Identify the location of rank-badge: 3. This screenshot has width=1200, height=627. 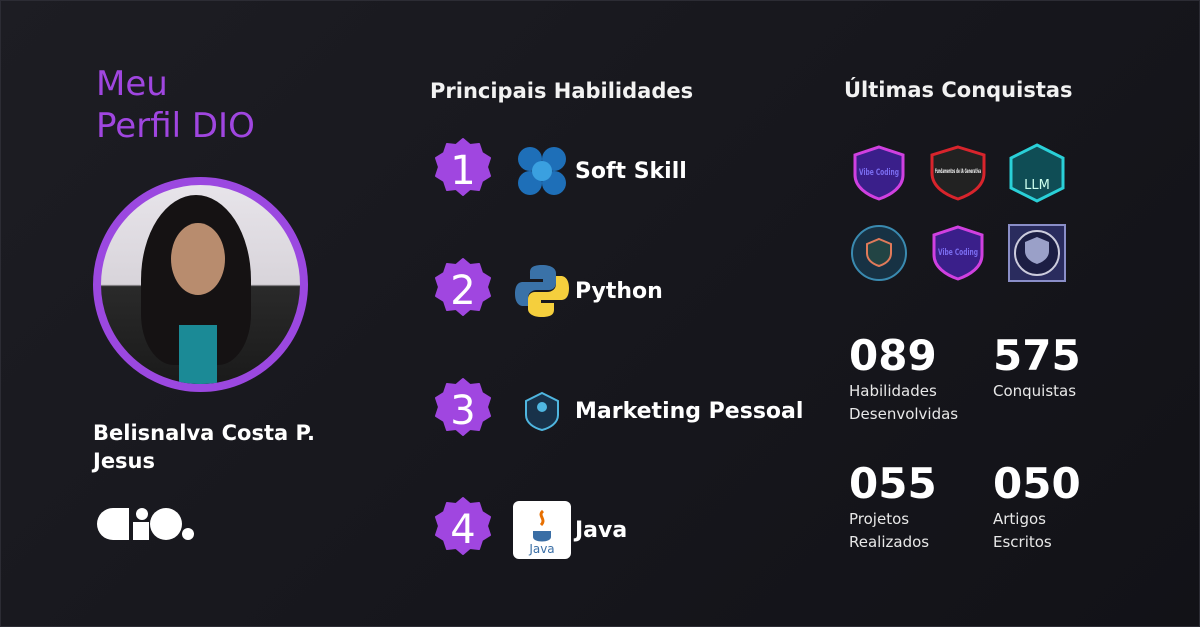
(463, 411).